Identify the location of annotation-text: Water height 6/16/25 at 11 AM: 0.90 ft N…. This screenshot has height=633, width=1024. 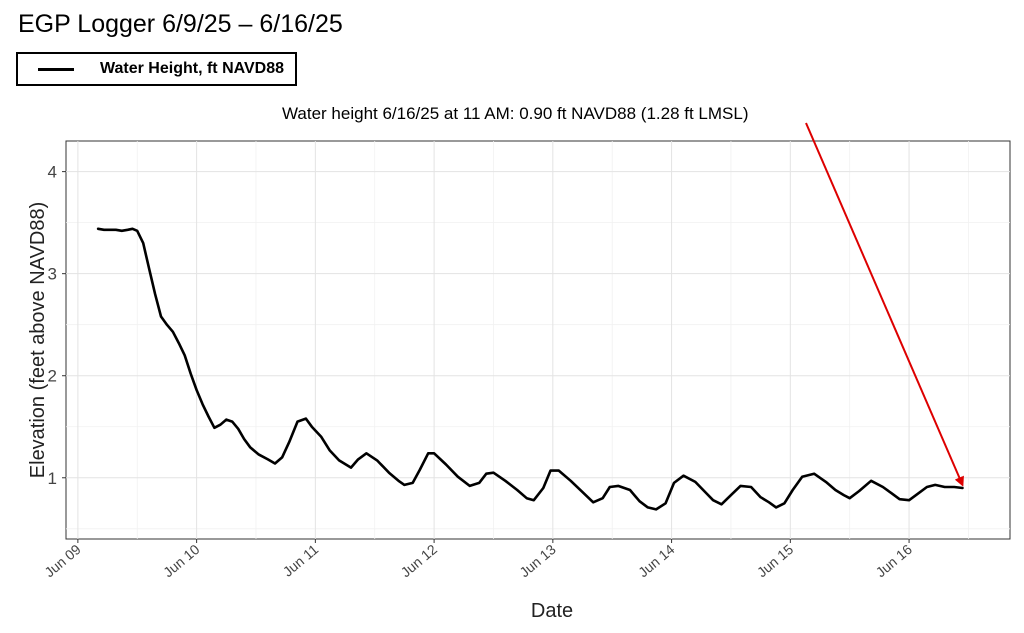
(515, 113).